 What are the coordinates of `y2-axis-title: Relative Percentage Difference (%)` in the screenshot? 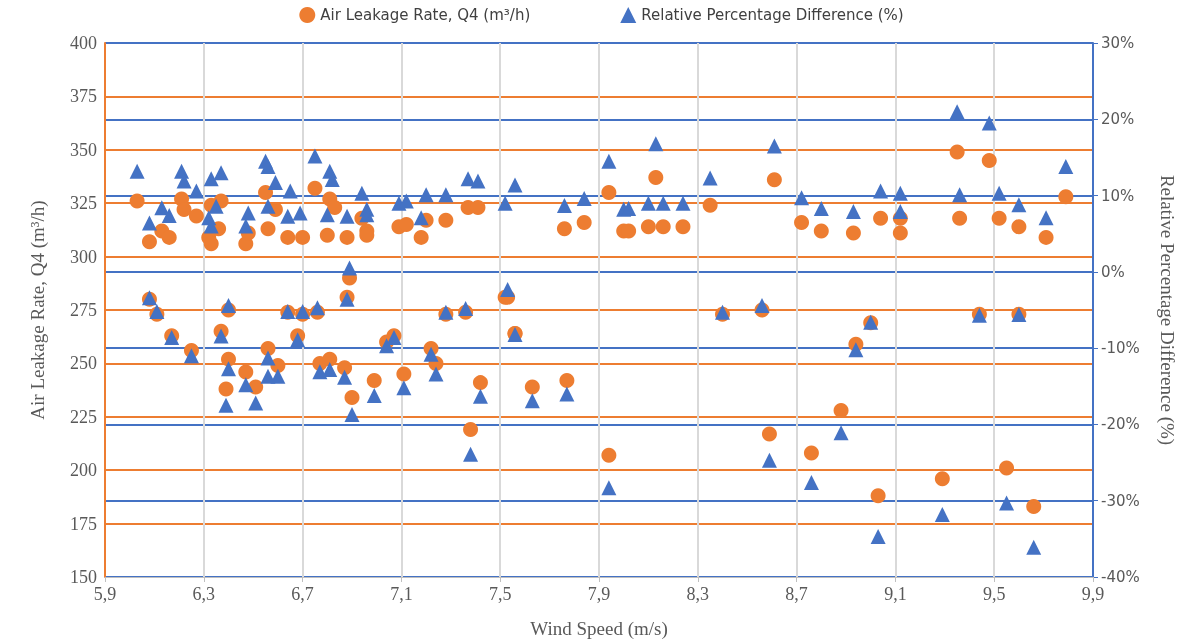 It's located at (1167, 310).